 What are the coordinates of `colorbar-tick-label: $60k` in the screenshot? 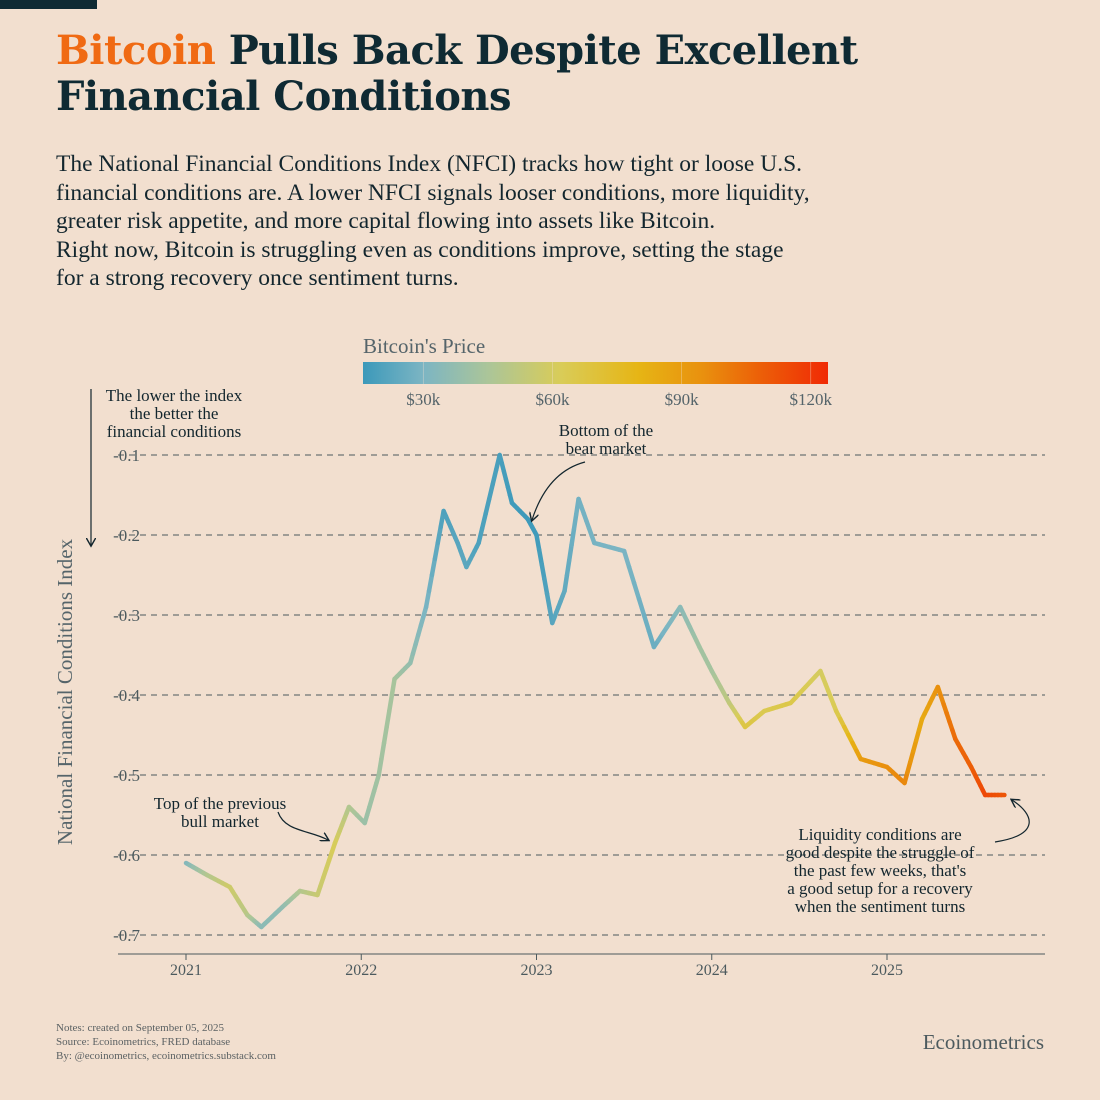 It's located at (552, 399).